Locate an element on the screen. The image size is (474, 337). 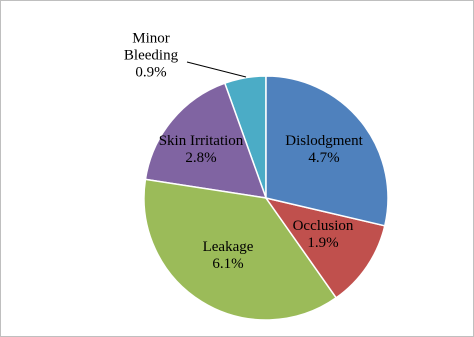
slice-label: Skin Irritation 2.8% is located at coordinates (201, 150).